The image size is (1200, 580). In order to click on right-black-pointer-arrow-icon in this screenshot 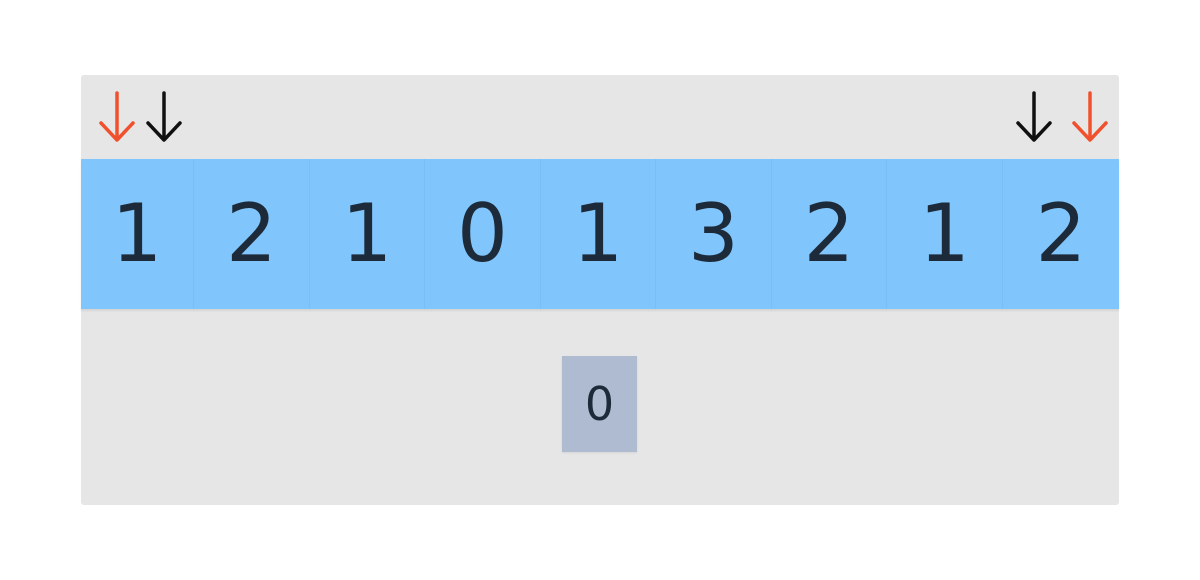, I will do `click(1034, 118)`.